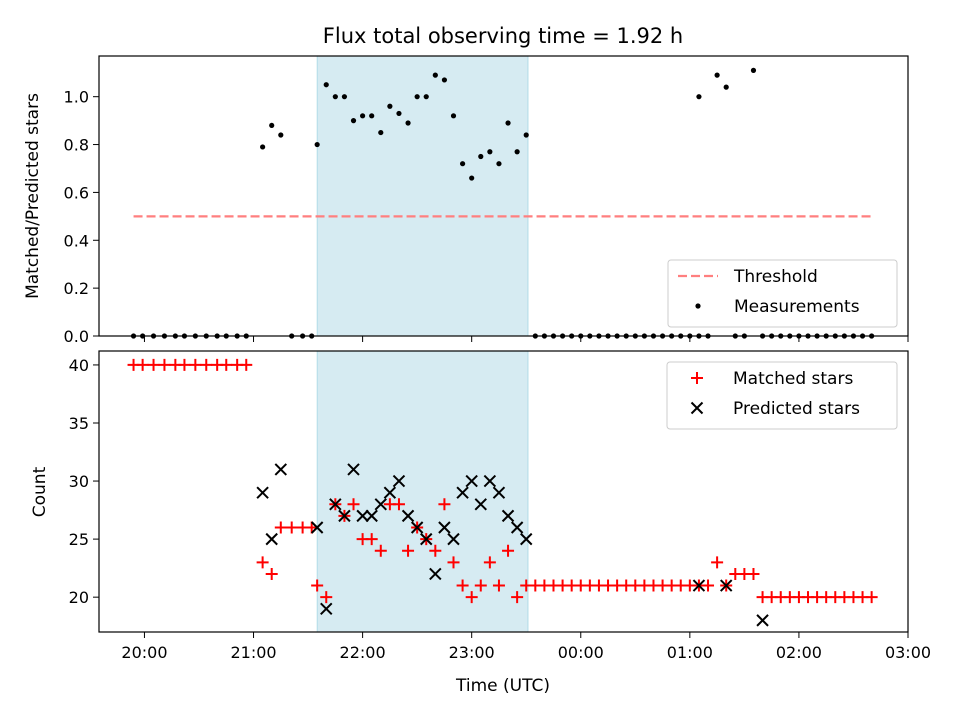  Describe the element at coordinates (908, 652) in the screenshot. I see `x-tick-label: 03:00` at that location.